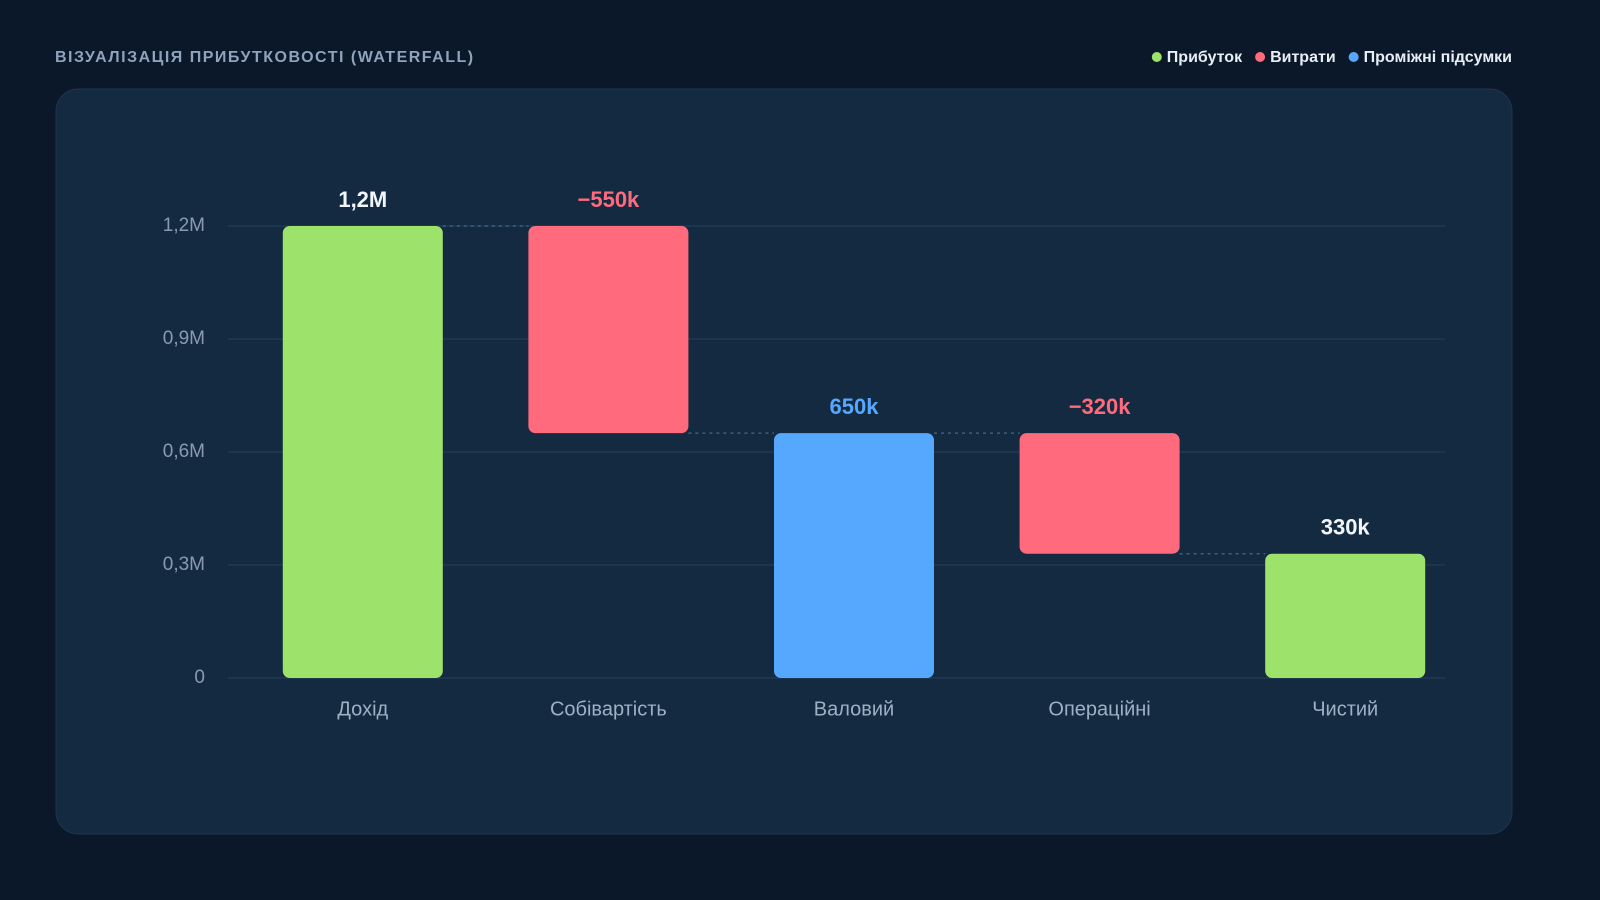  Describe the element at coordinates (184, 225) in the screenshot. I see `y-tick-label: 1,2M` at that location.